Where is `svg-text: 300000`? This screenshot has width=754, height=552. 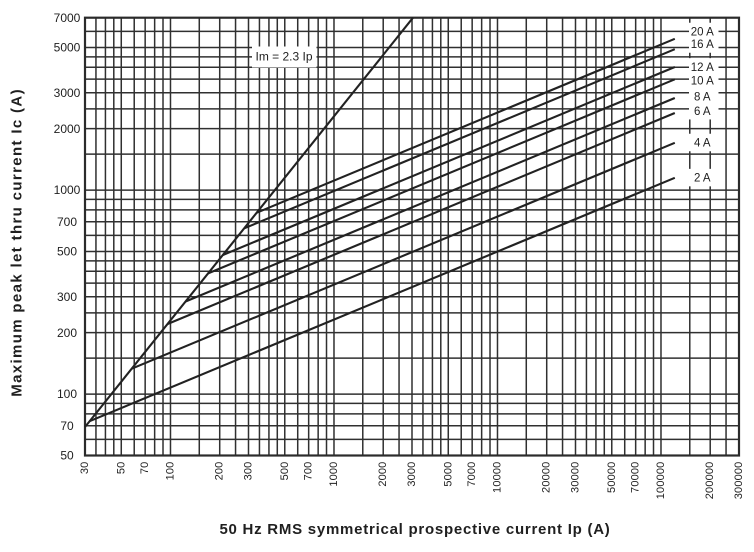
svg-text: 300000 is located at coordinates (739, 481).